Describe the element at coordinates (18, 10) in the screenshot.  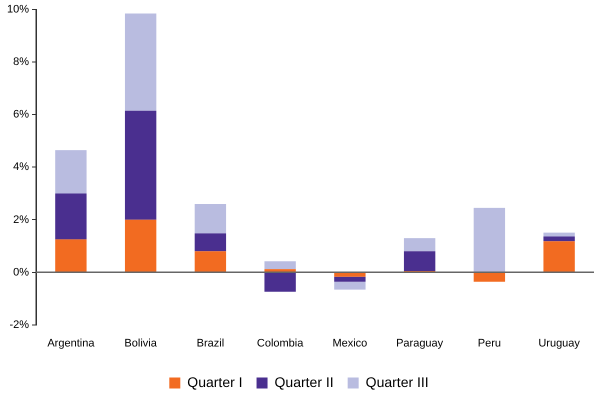
I see `y-tick-label: 10%` at that location.